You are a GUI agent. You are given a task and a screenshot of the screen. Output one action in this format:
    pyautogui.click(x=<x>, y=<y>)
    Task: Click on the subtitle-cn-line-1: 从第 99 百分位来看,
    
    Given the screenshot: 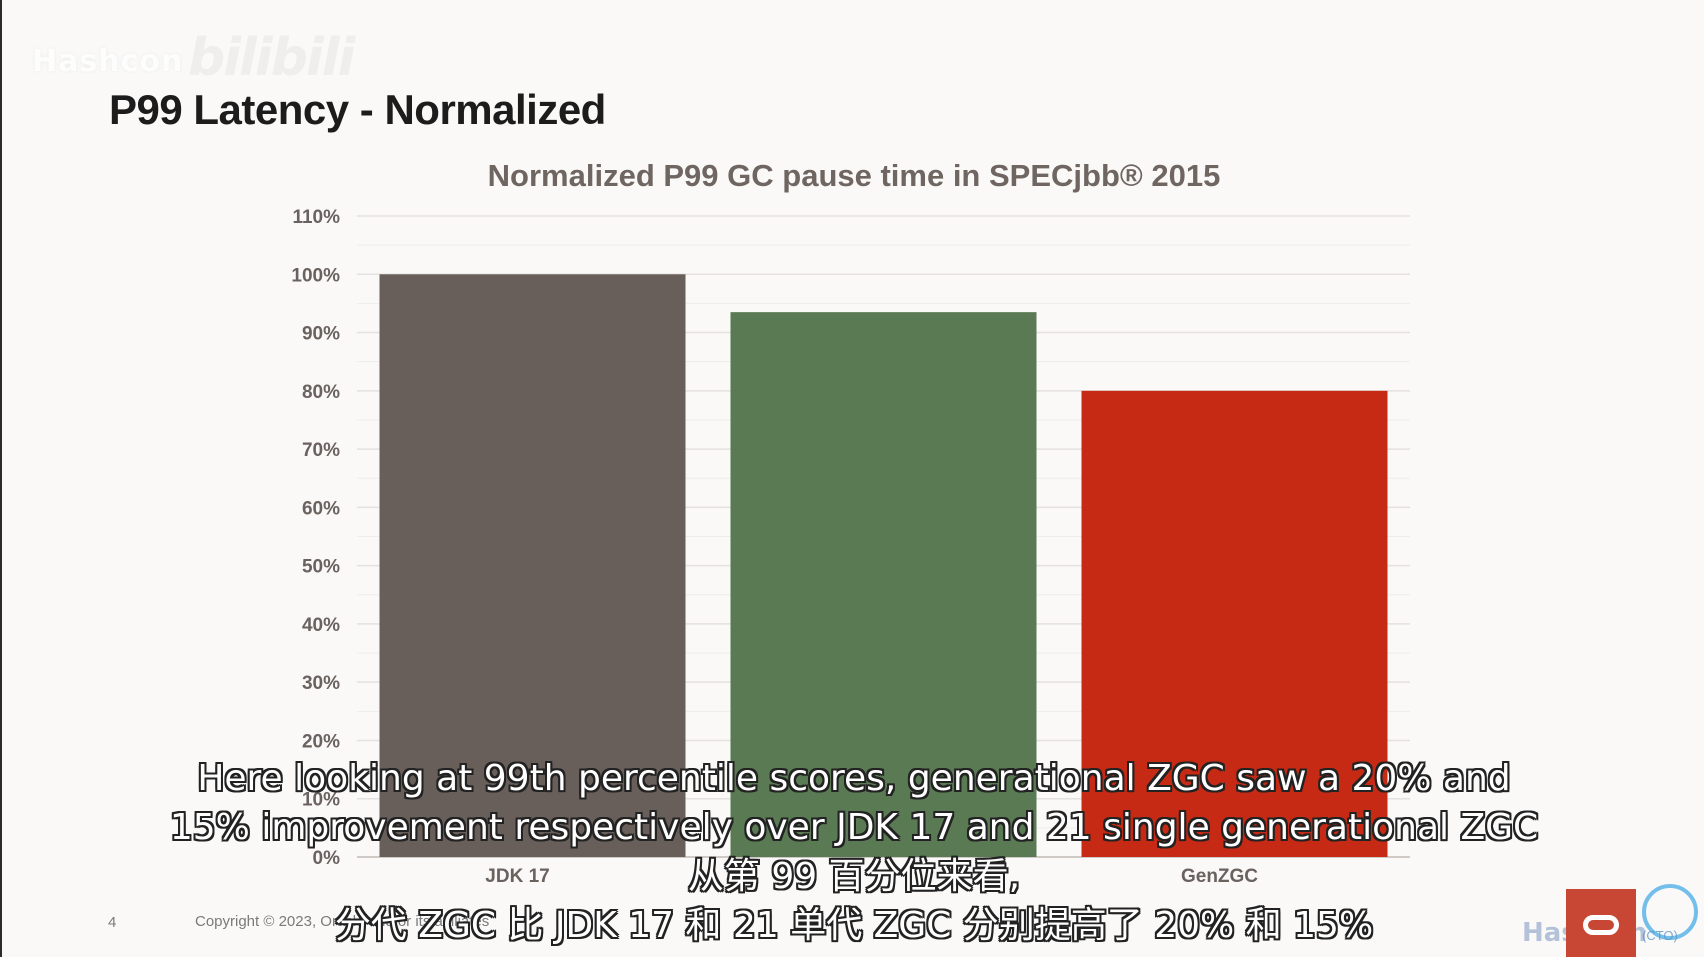 What is the action you would take?
    pyautogui.click(x=854, y=876)
    